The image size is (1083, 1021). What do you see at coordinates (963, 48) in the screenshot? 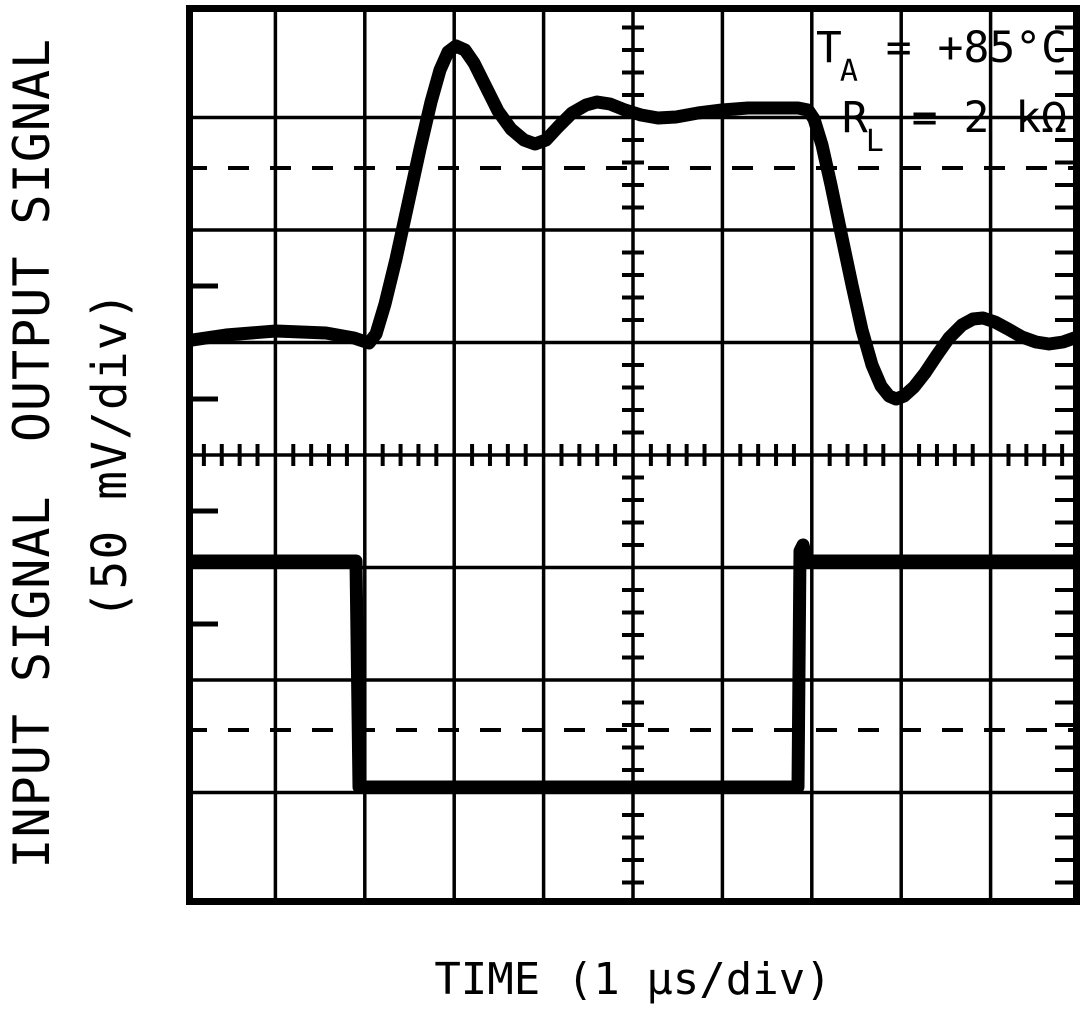
I see `annotation-temp-value: = +85°C` at bounding box center [963, 48].